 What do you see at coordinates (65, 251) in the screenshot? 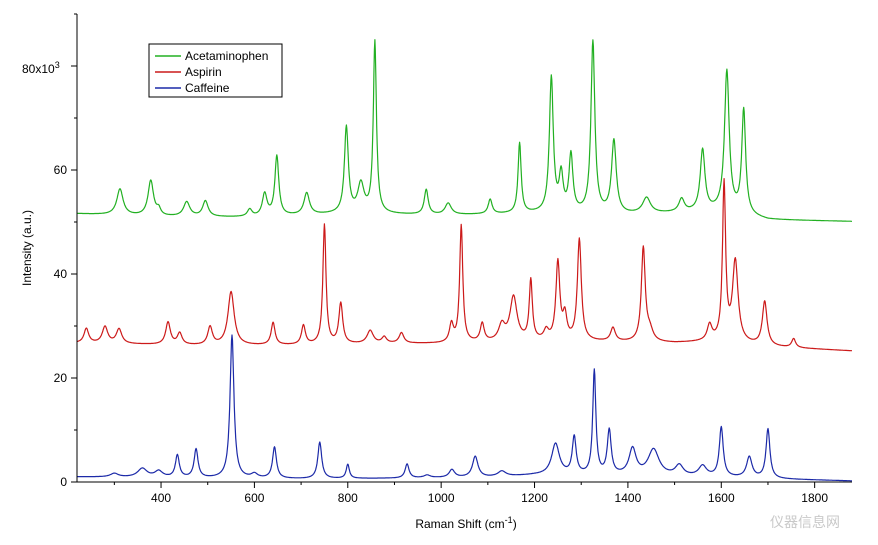
I see `y-axis-ticks: 0 20 40 60` at bounding box center [65, 251].